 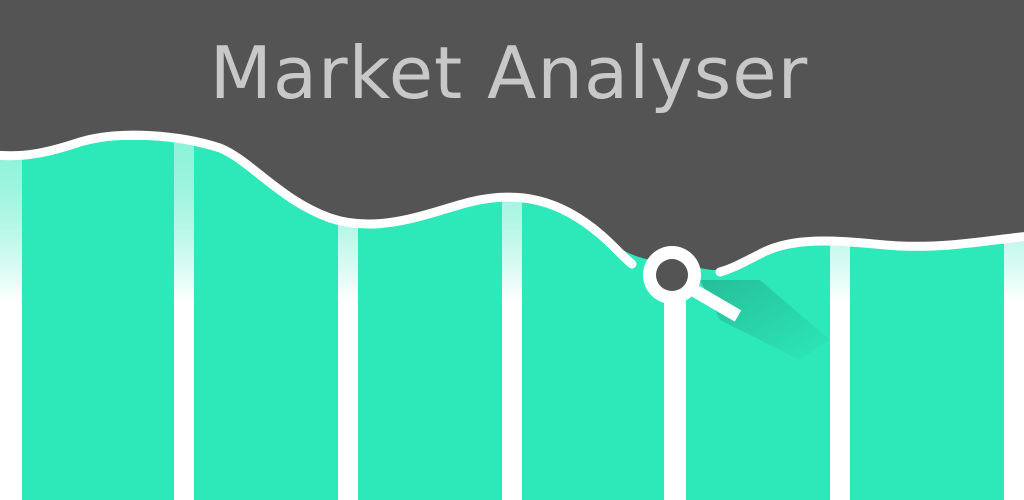 I want to click on market-bar, so click(x=98, y=320).